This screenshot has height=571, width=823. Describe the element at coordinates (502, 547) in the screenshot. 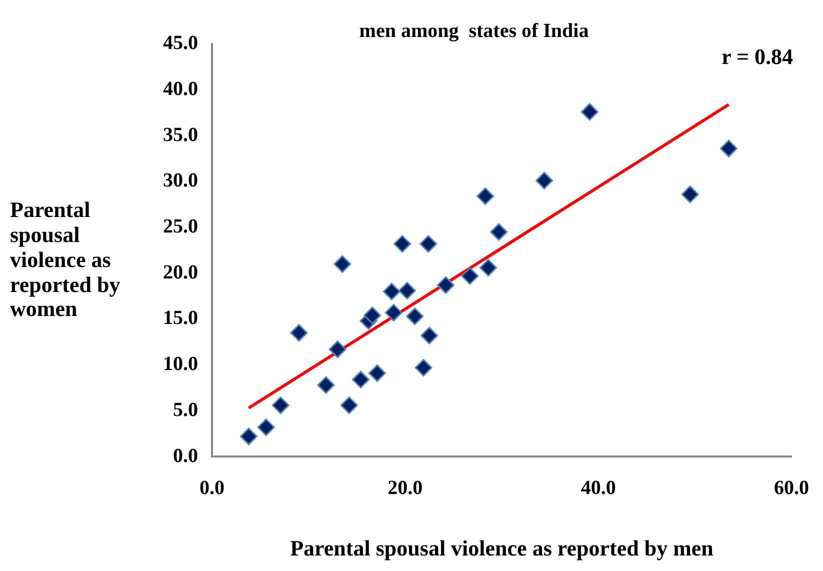

I see `x-axis-title: Parental spousal violence as reported by men` at that location.